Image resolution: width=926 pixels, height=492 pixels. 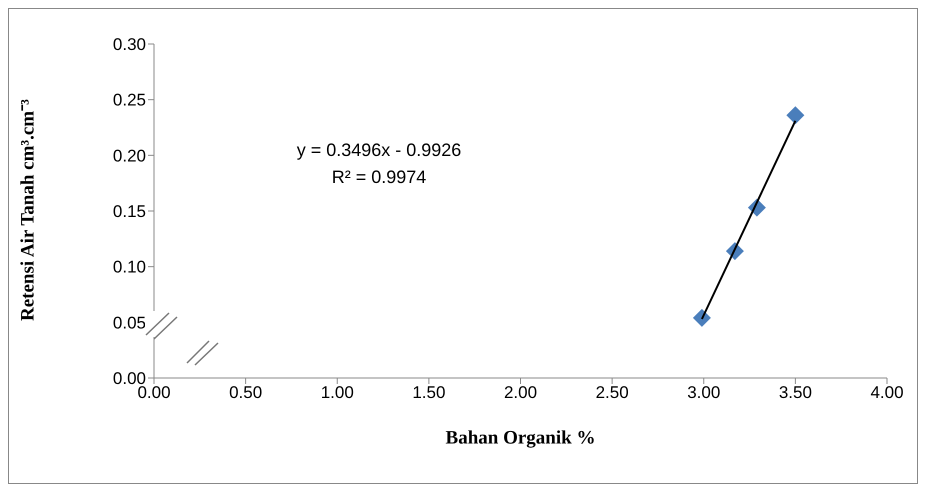 I want to click on y-tick-label: 0.05, so click(x=129, y=322).